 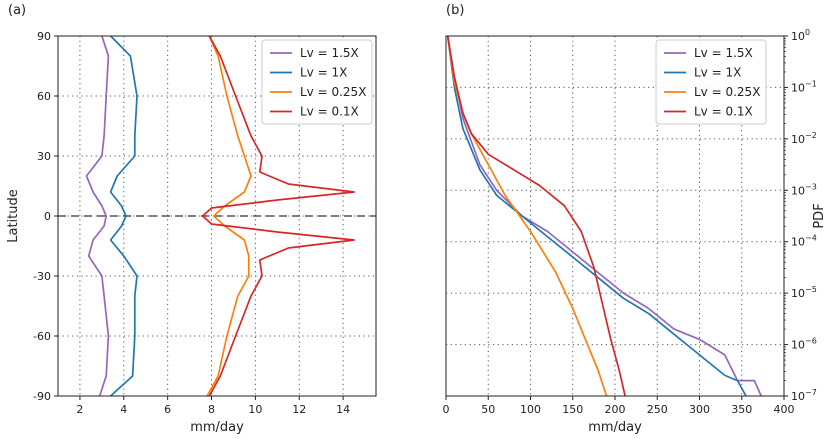 I want to click on y-tick-label: 10−6, so click(x=804, y=344).